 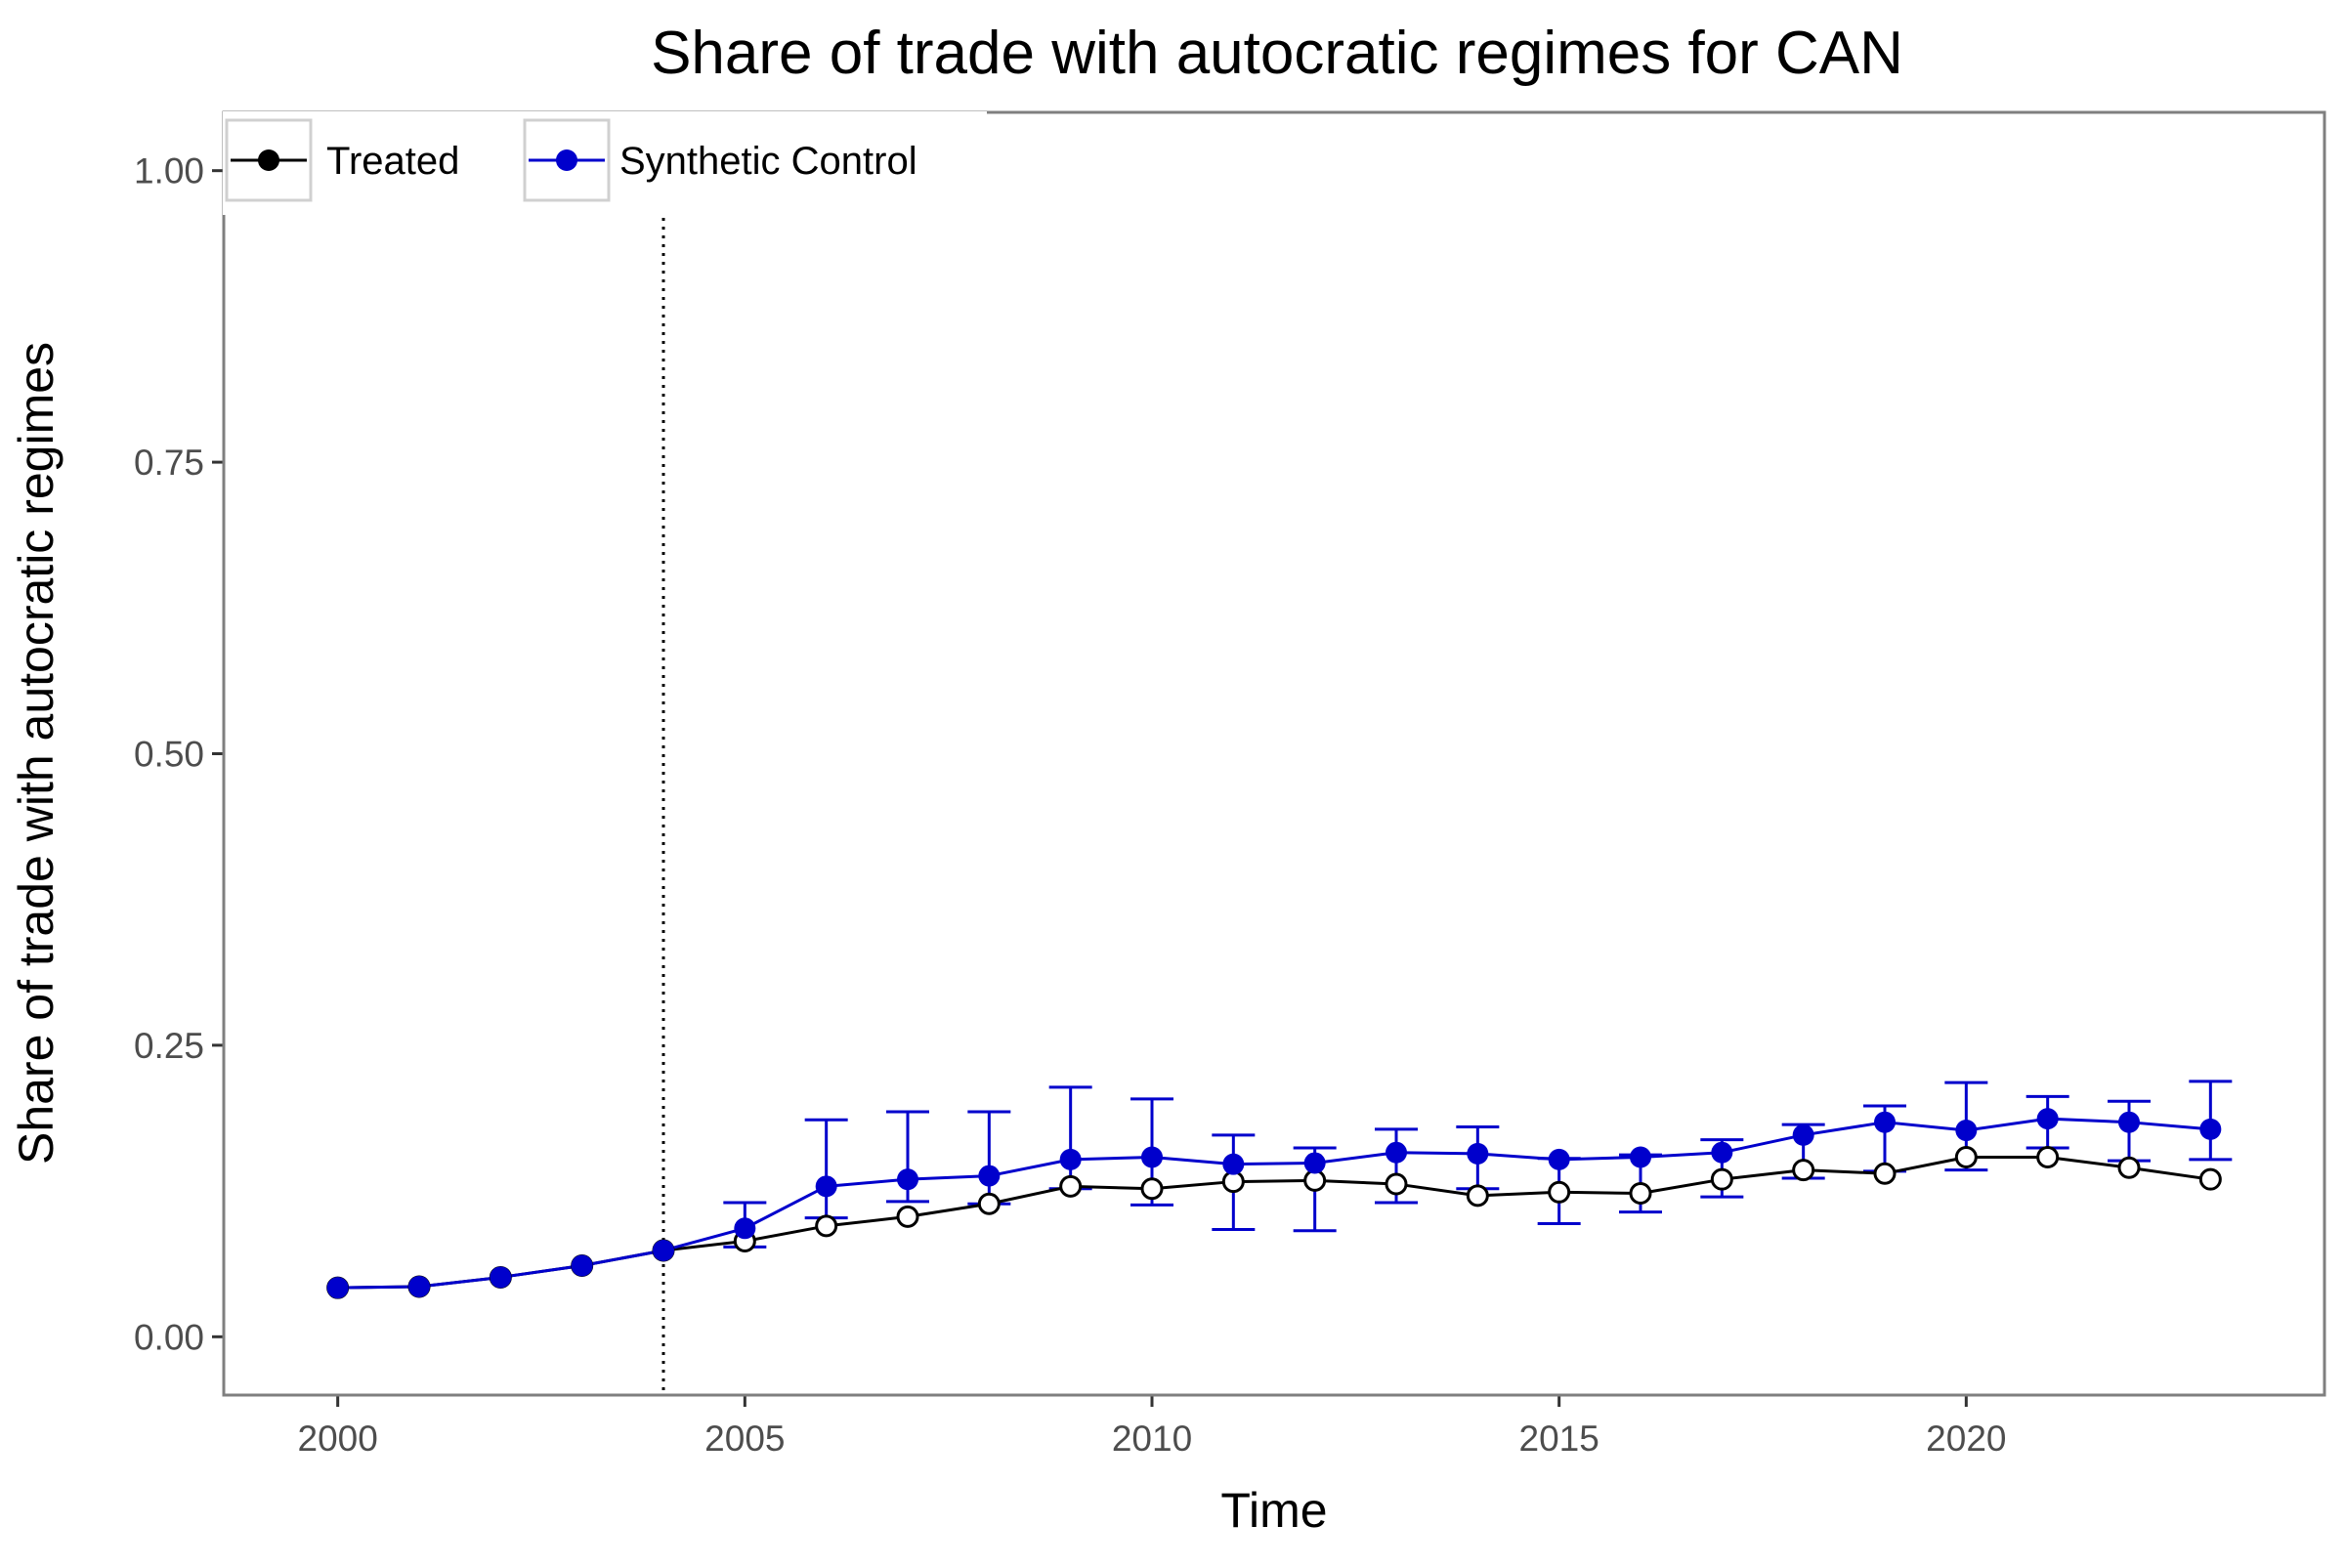 I want to click on legend-key-box-treated, so click(x=269, y=160).